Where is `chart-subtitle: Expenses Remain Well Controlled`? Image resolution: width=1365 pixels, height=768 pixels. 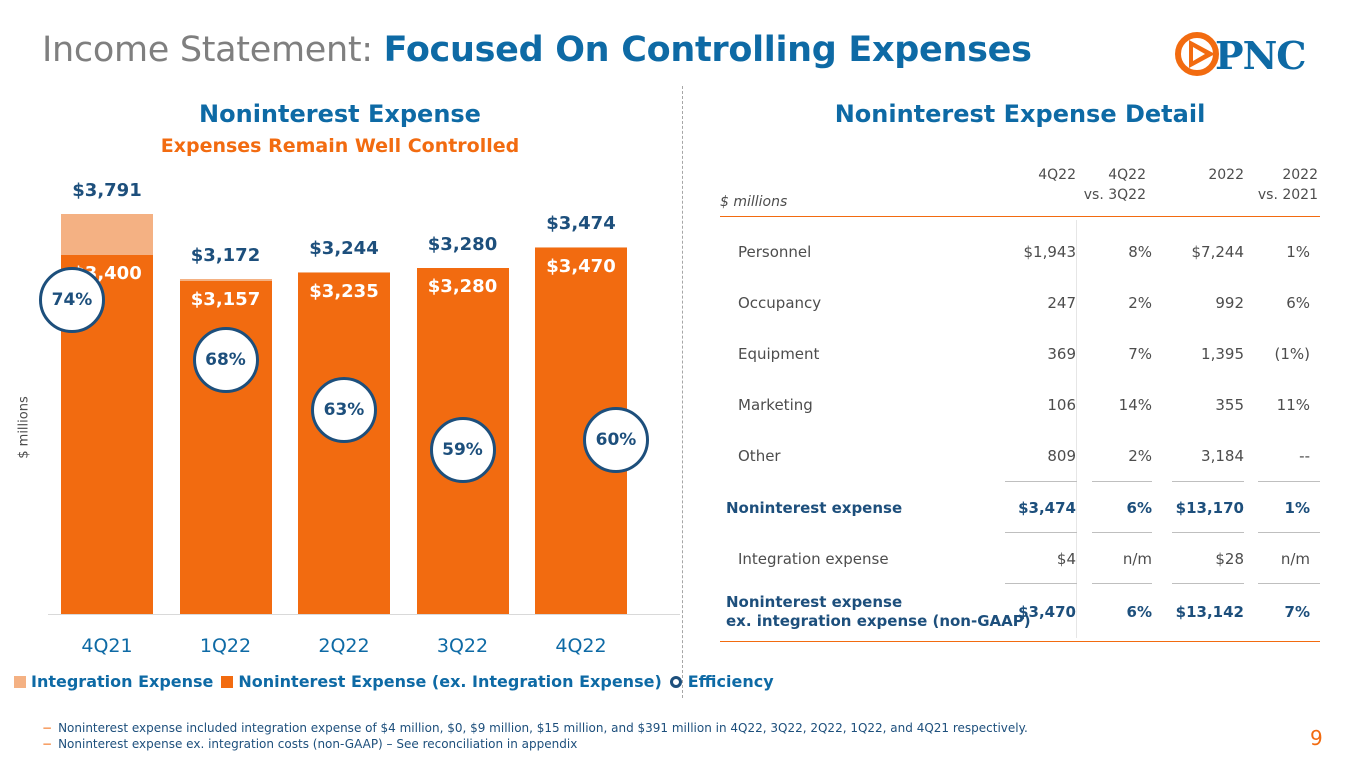 chart-subtitle: Expenses Remain Well Controlled is located at coordinates (340, 146).